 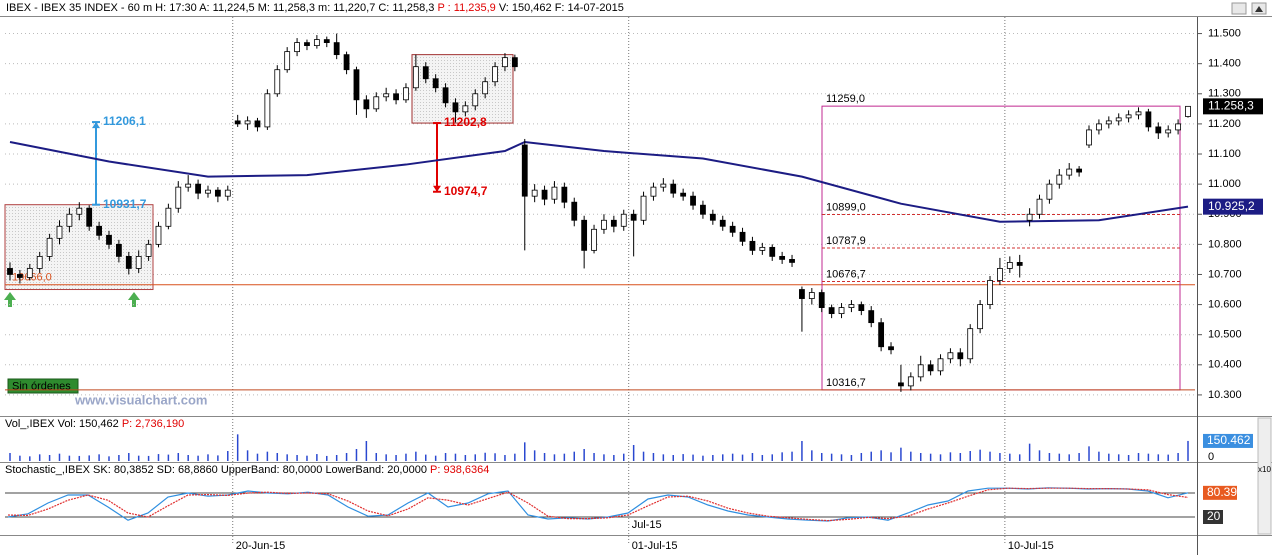 What do you see at coordinates (41, 386) in the screenshot?
I see `orders-status: Sin órdenes` at bounding box center [41, 386].